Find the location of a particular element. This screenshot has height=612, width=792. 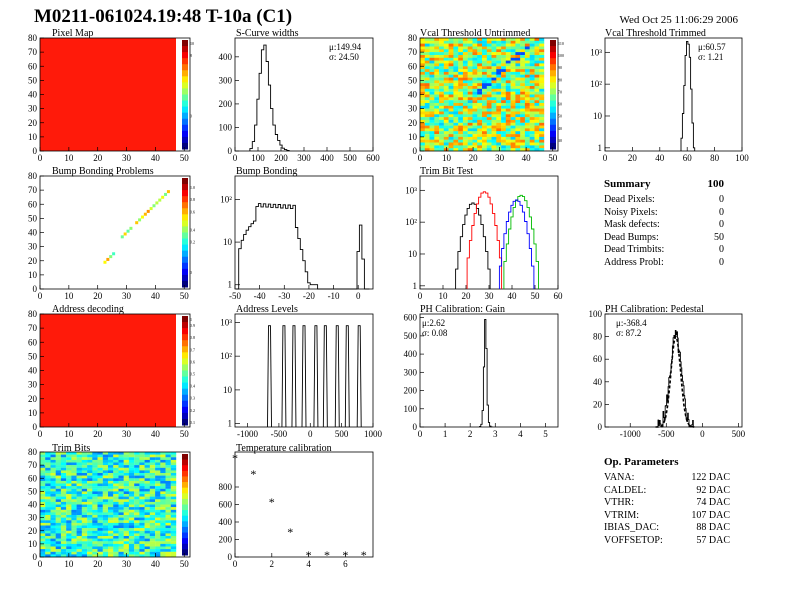

vcal-trimmed-title: Vcal Threshold Trimmed is located at coordinates (655, 33).